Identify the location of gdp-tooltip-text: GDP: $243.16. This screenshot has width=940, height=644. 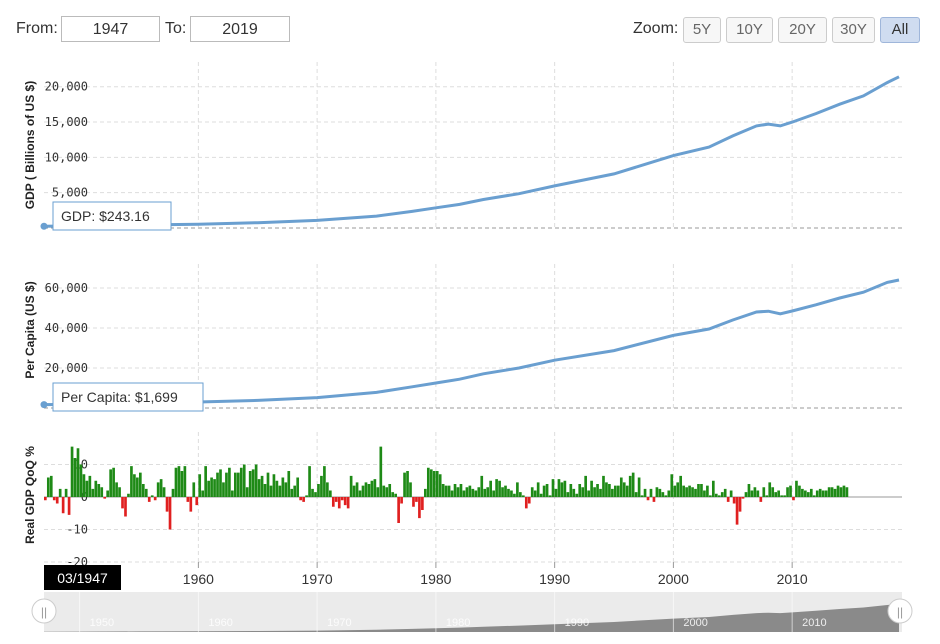
(105, 216).